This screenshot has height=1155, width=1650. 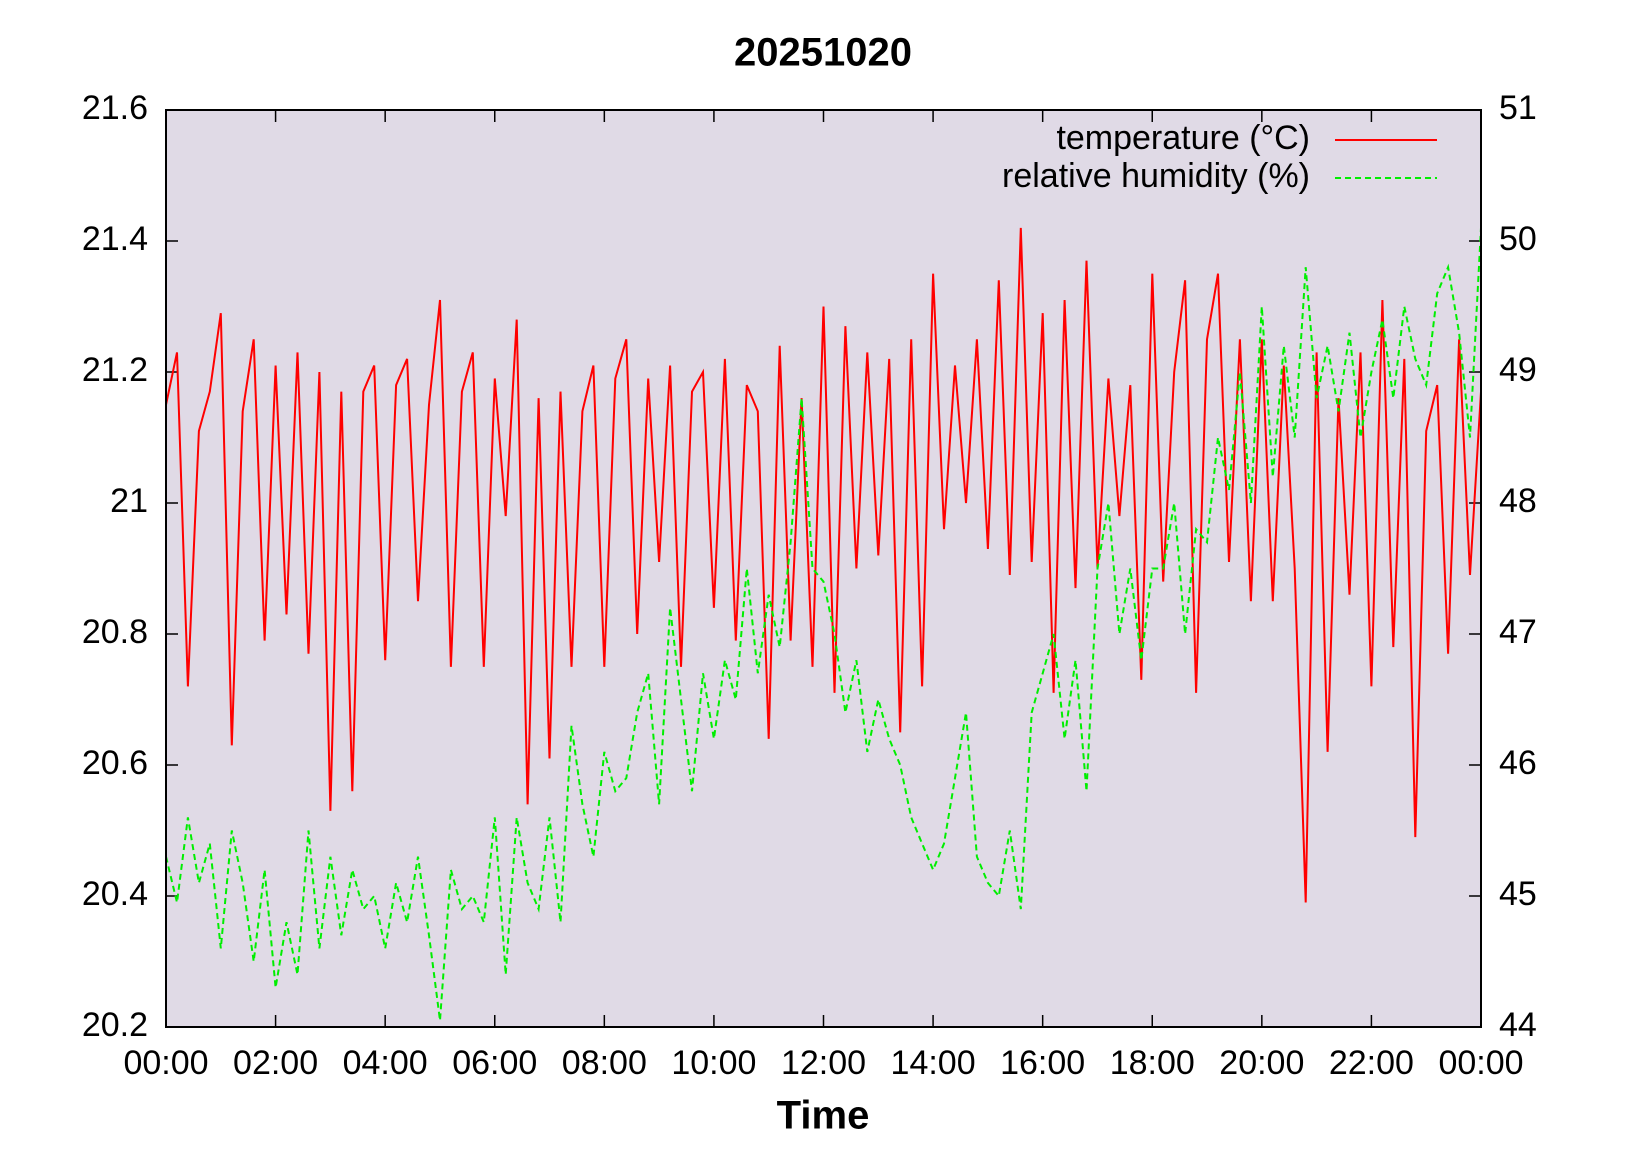 What do you see at coordinates (129, 501) in the screenshot?
I see `y-tick-label: 21` at bounding box center [129, 501].